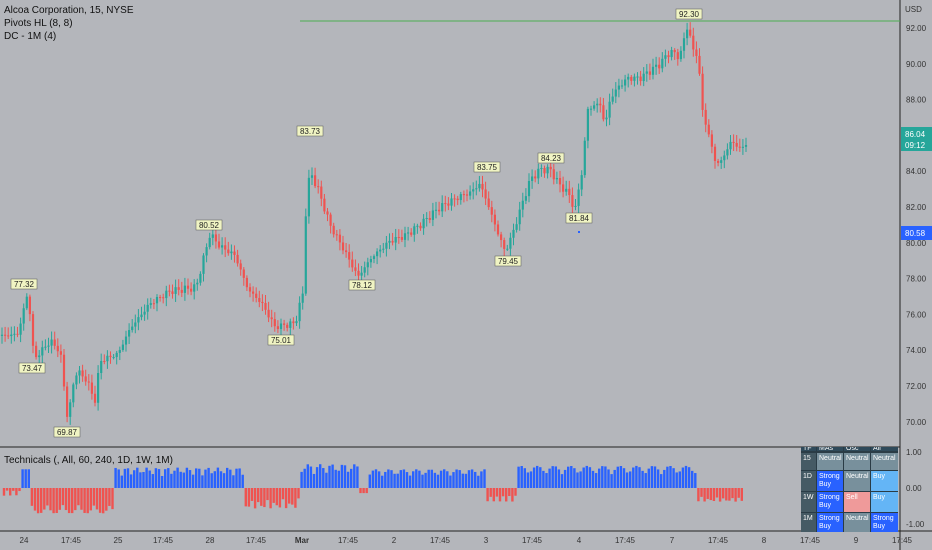  I want to click on time-tick-label: 7, so click(672, 540).